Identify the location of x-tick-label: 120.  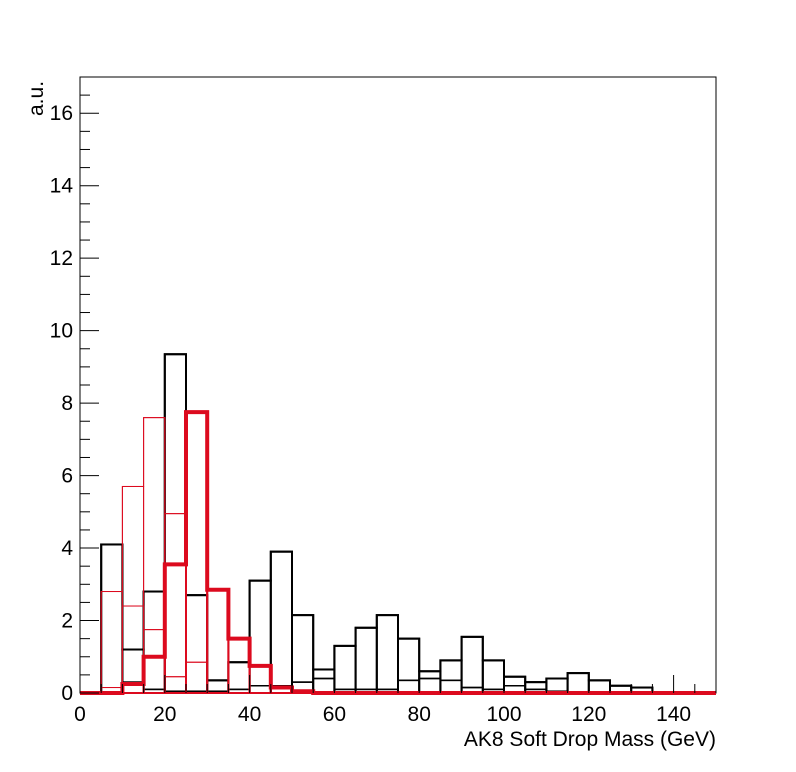
(588, 714).